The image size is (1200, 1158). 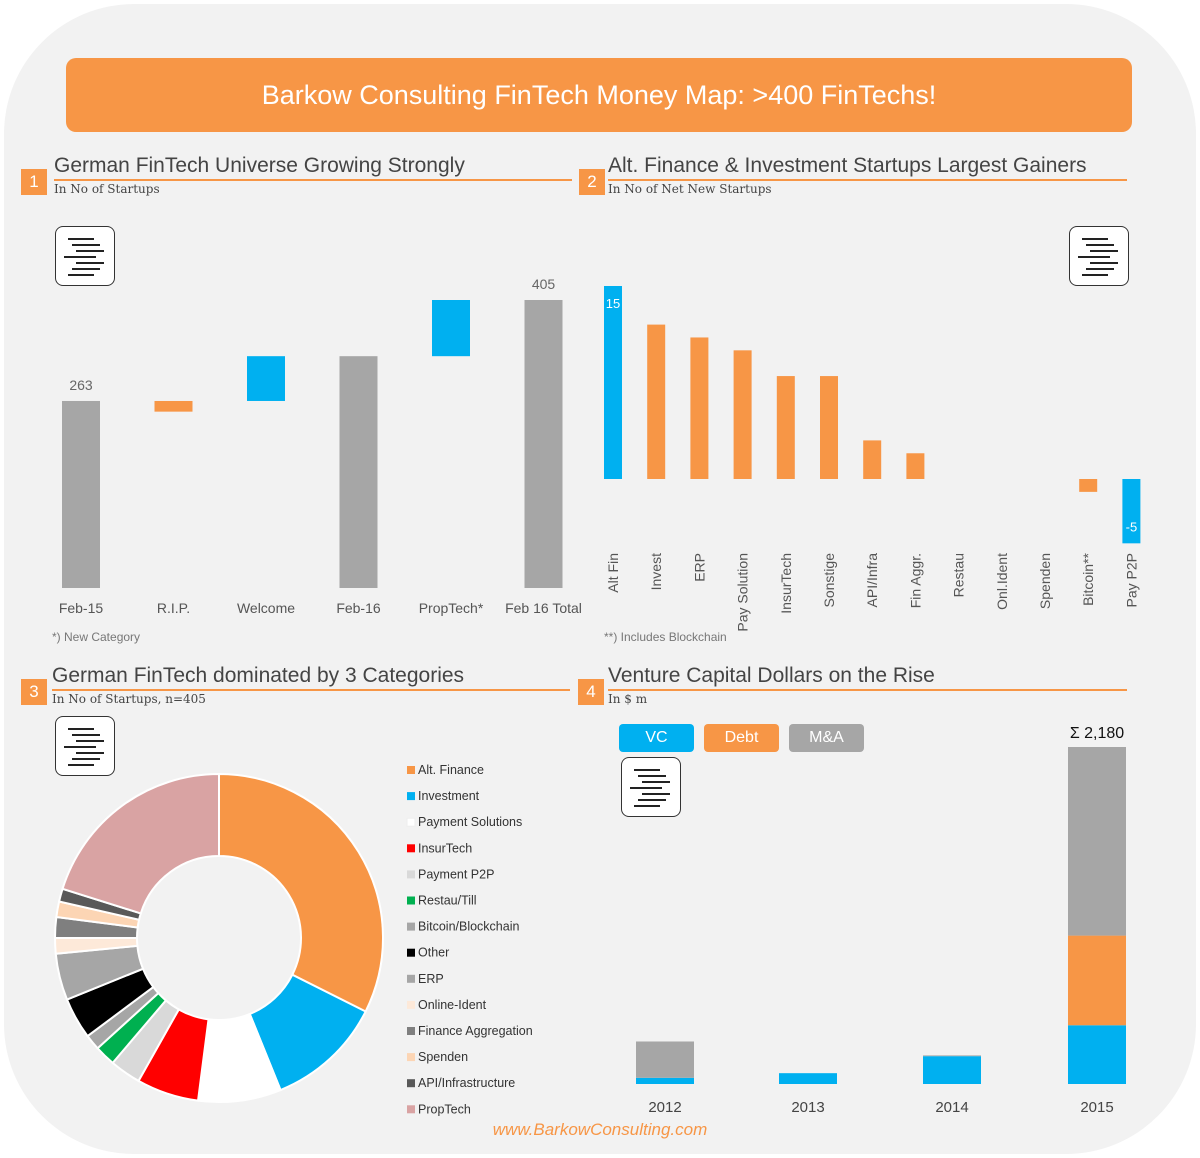 What do you see at coordinates (952, 1070) in the screenshot?
I see `vc-bar-2014-vc` at bounding box center [952, 1070].